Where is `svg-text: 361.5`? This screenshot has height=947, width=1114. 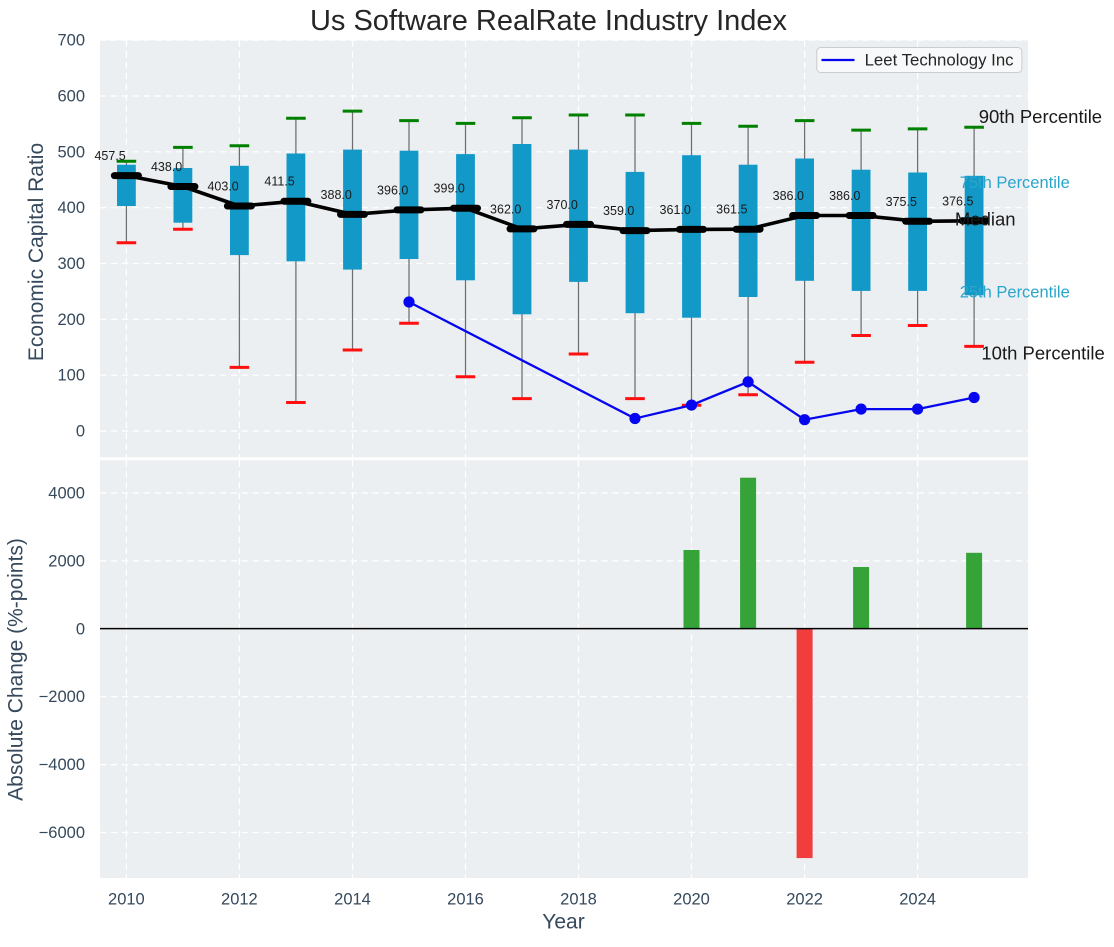 svg-text: 361.5 is located at coordinates (731, 210).